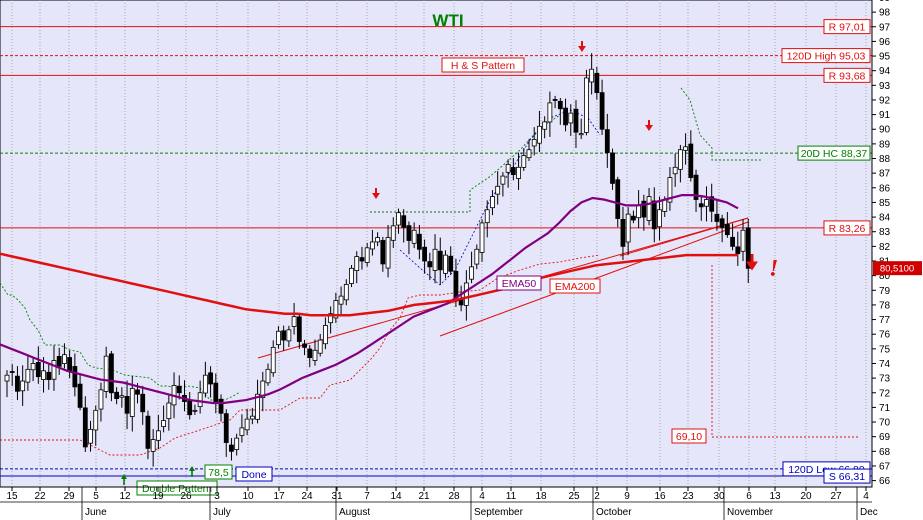  Describe the element at coordinates (885, 466) in the screenshot. I see `y-tick-label: 67` at that location.